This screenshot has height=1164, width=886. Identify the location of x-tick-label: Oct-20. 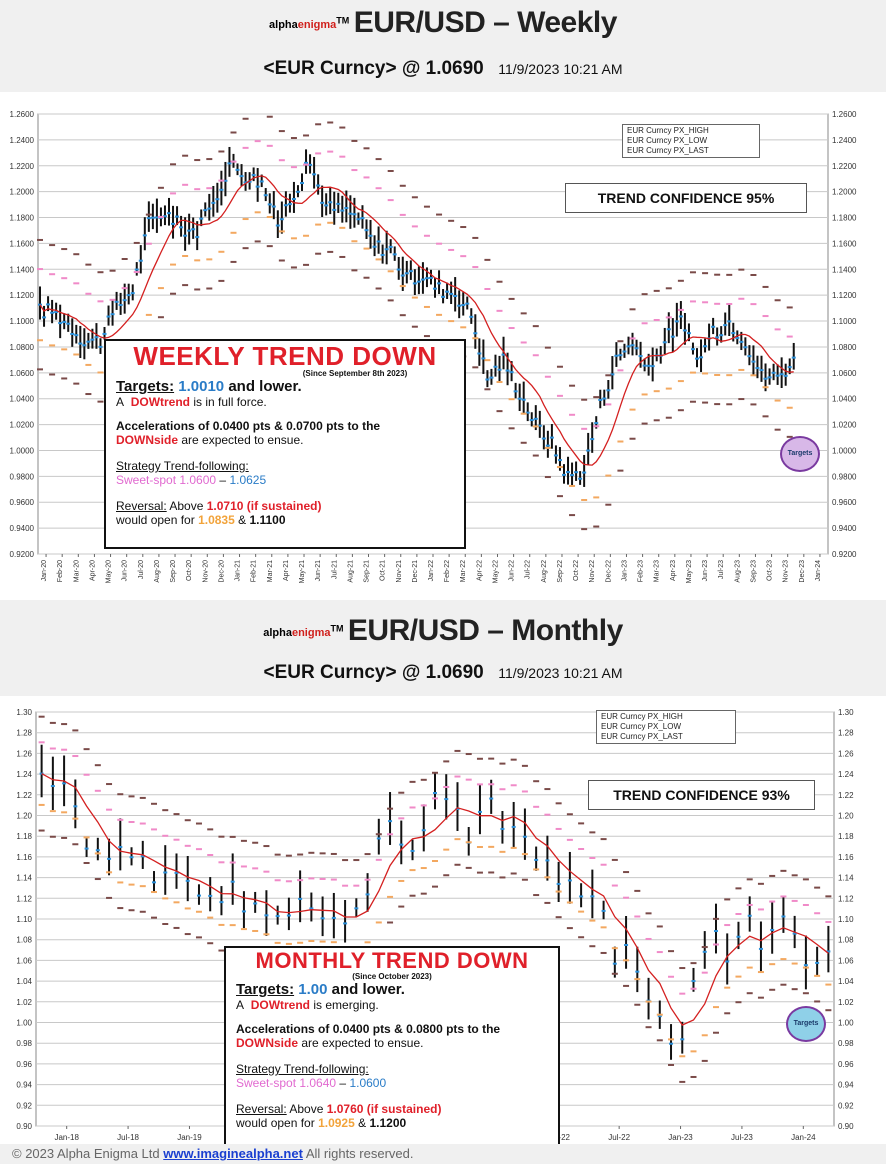
(189, 570).